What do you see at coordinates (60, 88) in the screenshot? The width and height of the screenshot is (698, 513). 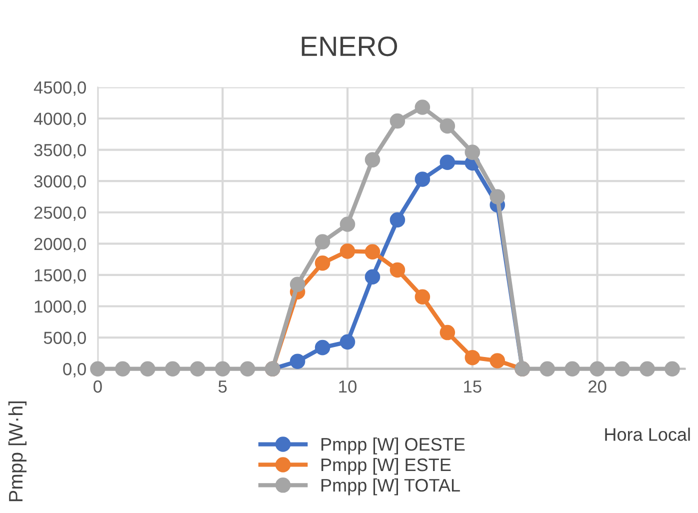 I see `y-tick-label: 4500,0` at bounding box center [60, 88].